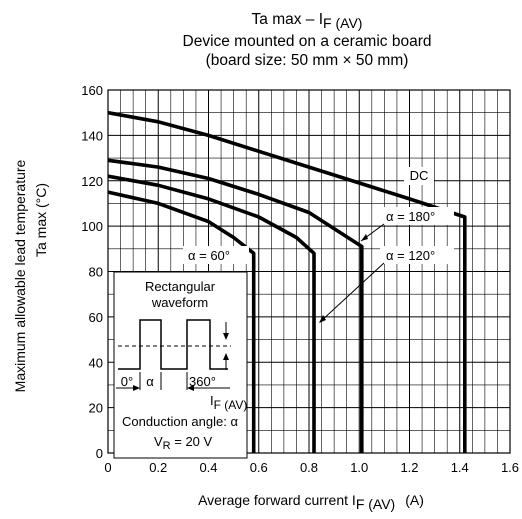 Image resolution: width=522 pixels, height=519 pixels. I want to click on y-tick-label: 20, so click(96, 408).